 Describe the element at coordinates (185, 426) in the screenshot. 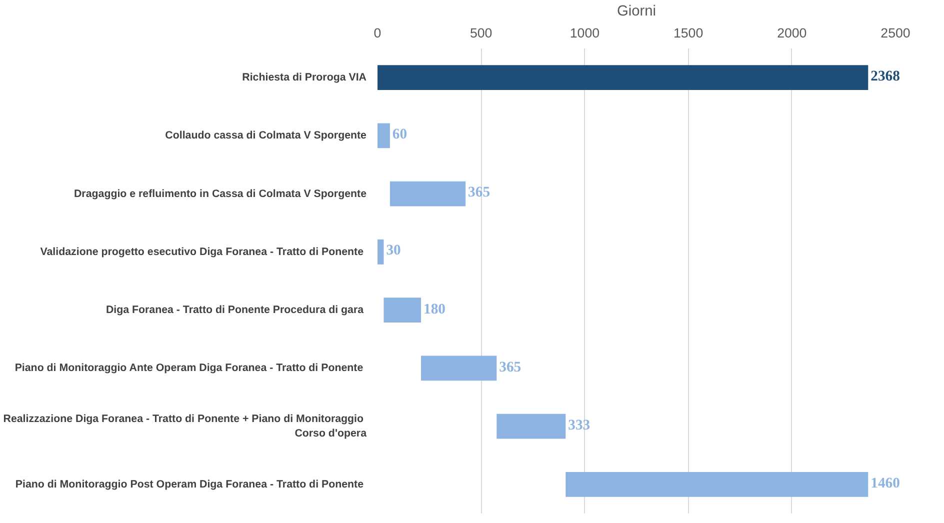

I see `y-tick-label: Realizzazione Diga Foranea - Tratto di Ponente + Piano di Monitoraggio Corso d'opera` at that location.